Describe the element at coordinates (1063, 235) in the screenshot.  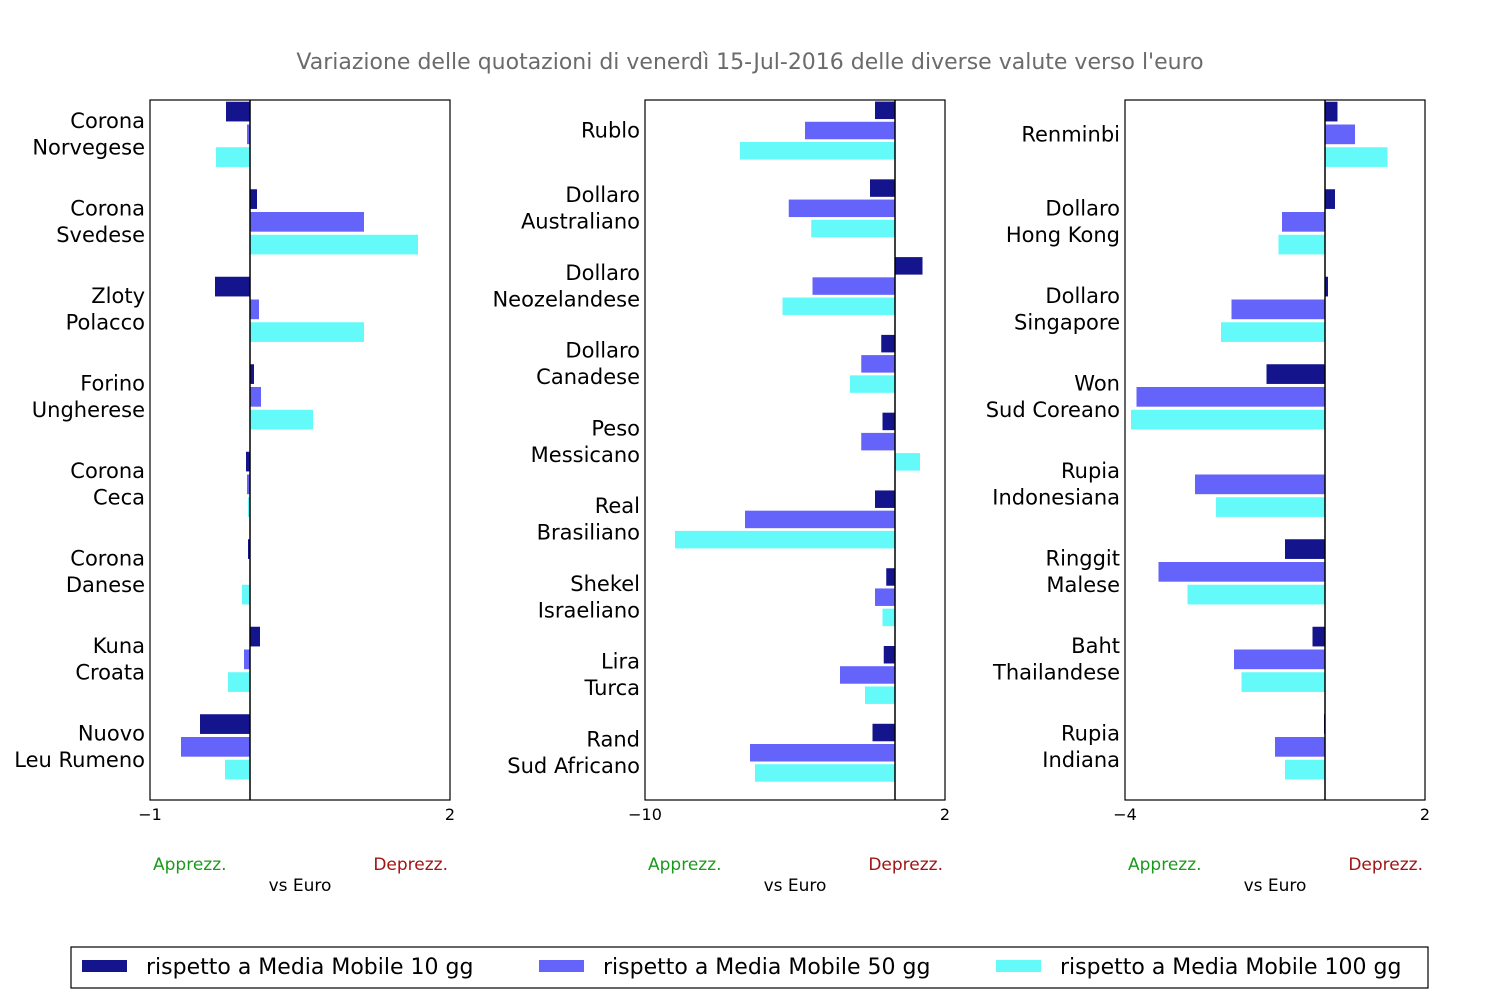
I see `category-label-line: Hong Kong` at that location.